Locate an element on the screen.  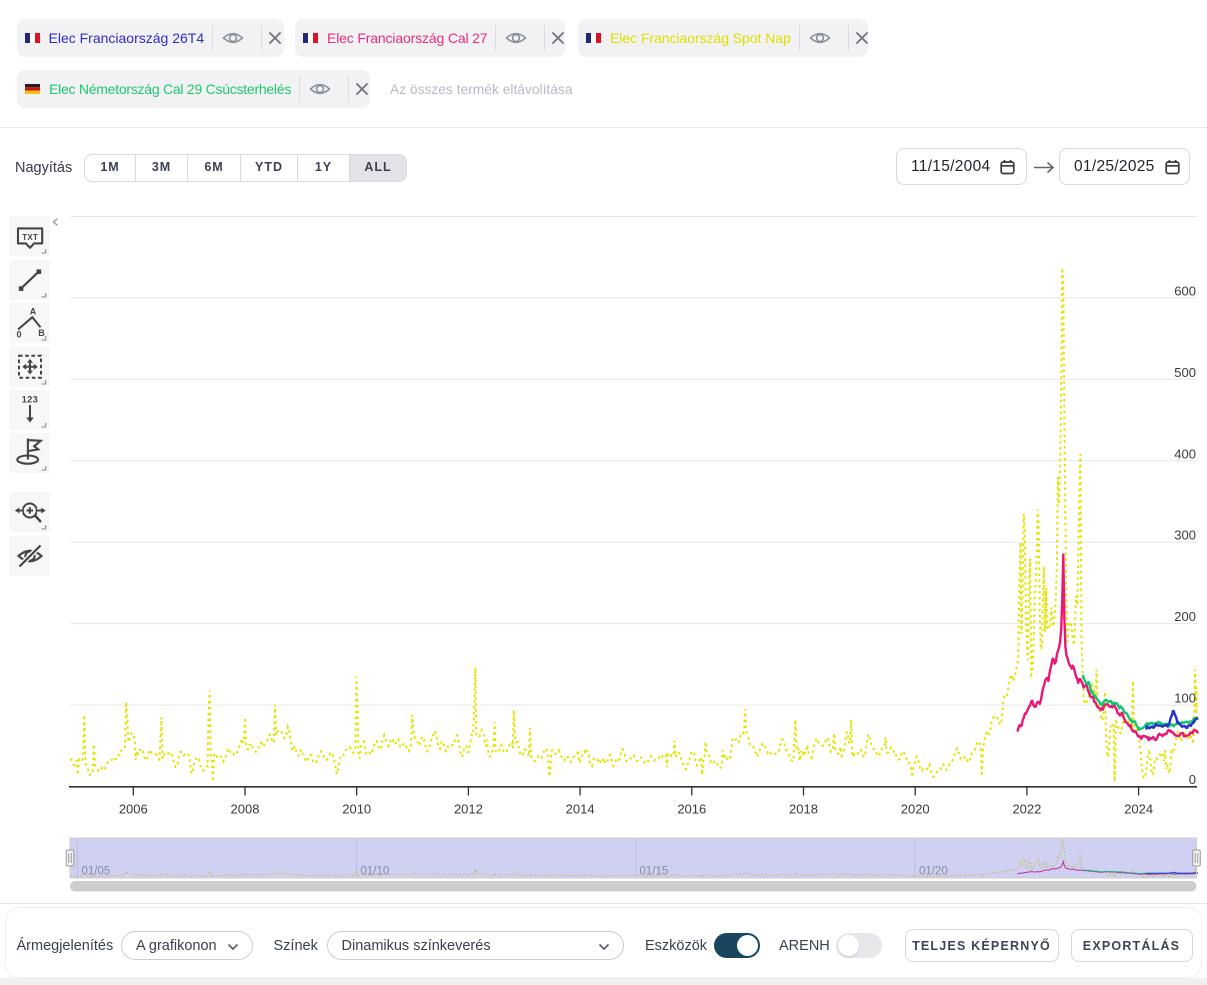
svg-text: 2024 is located at coordinates (1138, 809).